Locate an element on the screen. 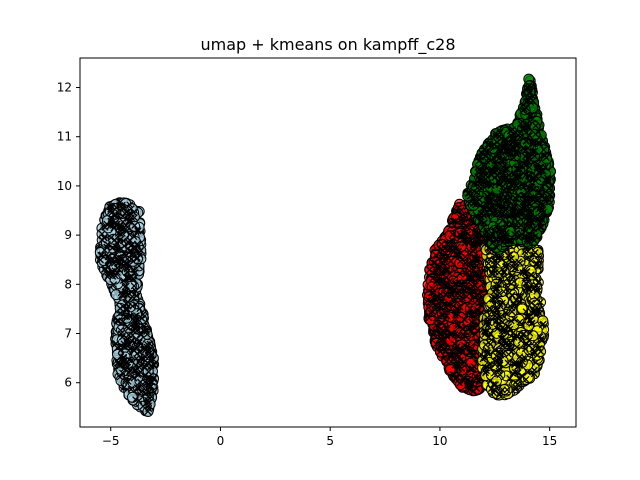  chart-title: umap + kmeans on kampff_c28 is located at coordinates (327, 45).